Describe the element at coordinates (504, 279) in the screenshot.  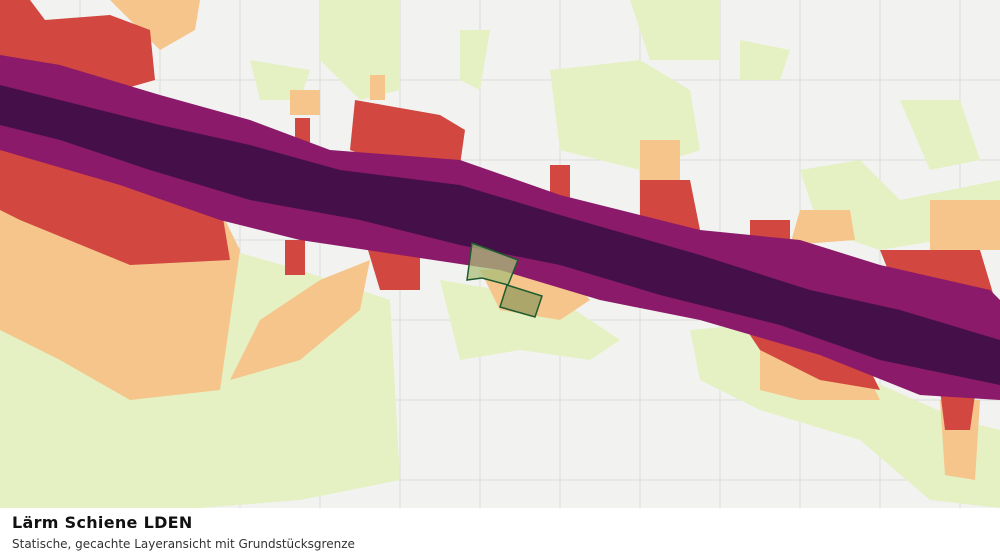
I see `parcel-boundary` at that location.